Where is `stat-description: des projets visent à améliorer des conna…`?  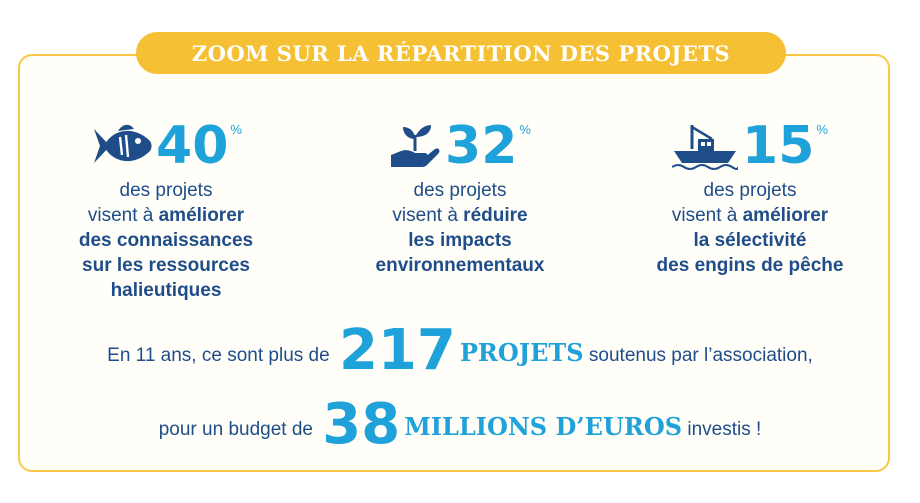 stat-description: des projets visent à améliorer des conna… is located at coordinates (166, 240).